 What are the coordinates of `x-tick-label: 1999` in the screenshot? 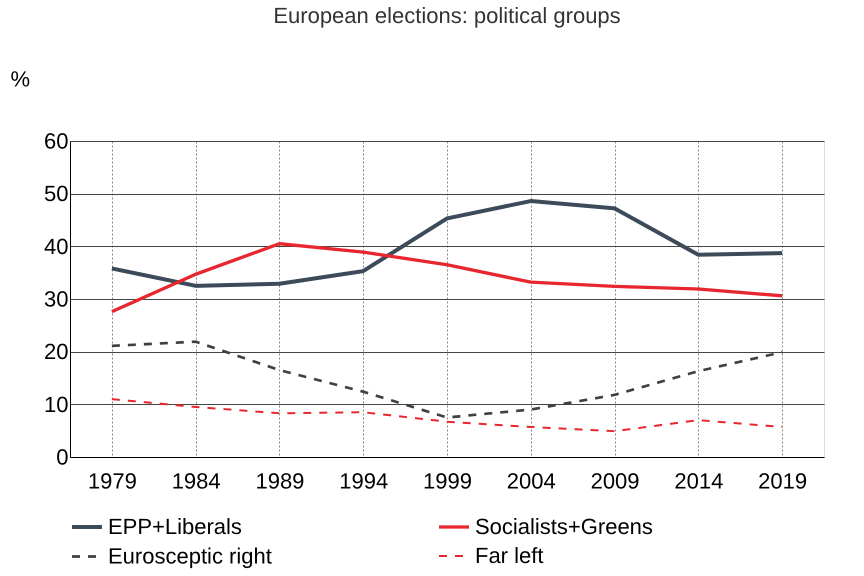 It's located at (447, 481).